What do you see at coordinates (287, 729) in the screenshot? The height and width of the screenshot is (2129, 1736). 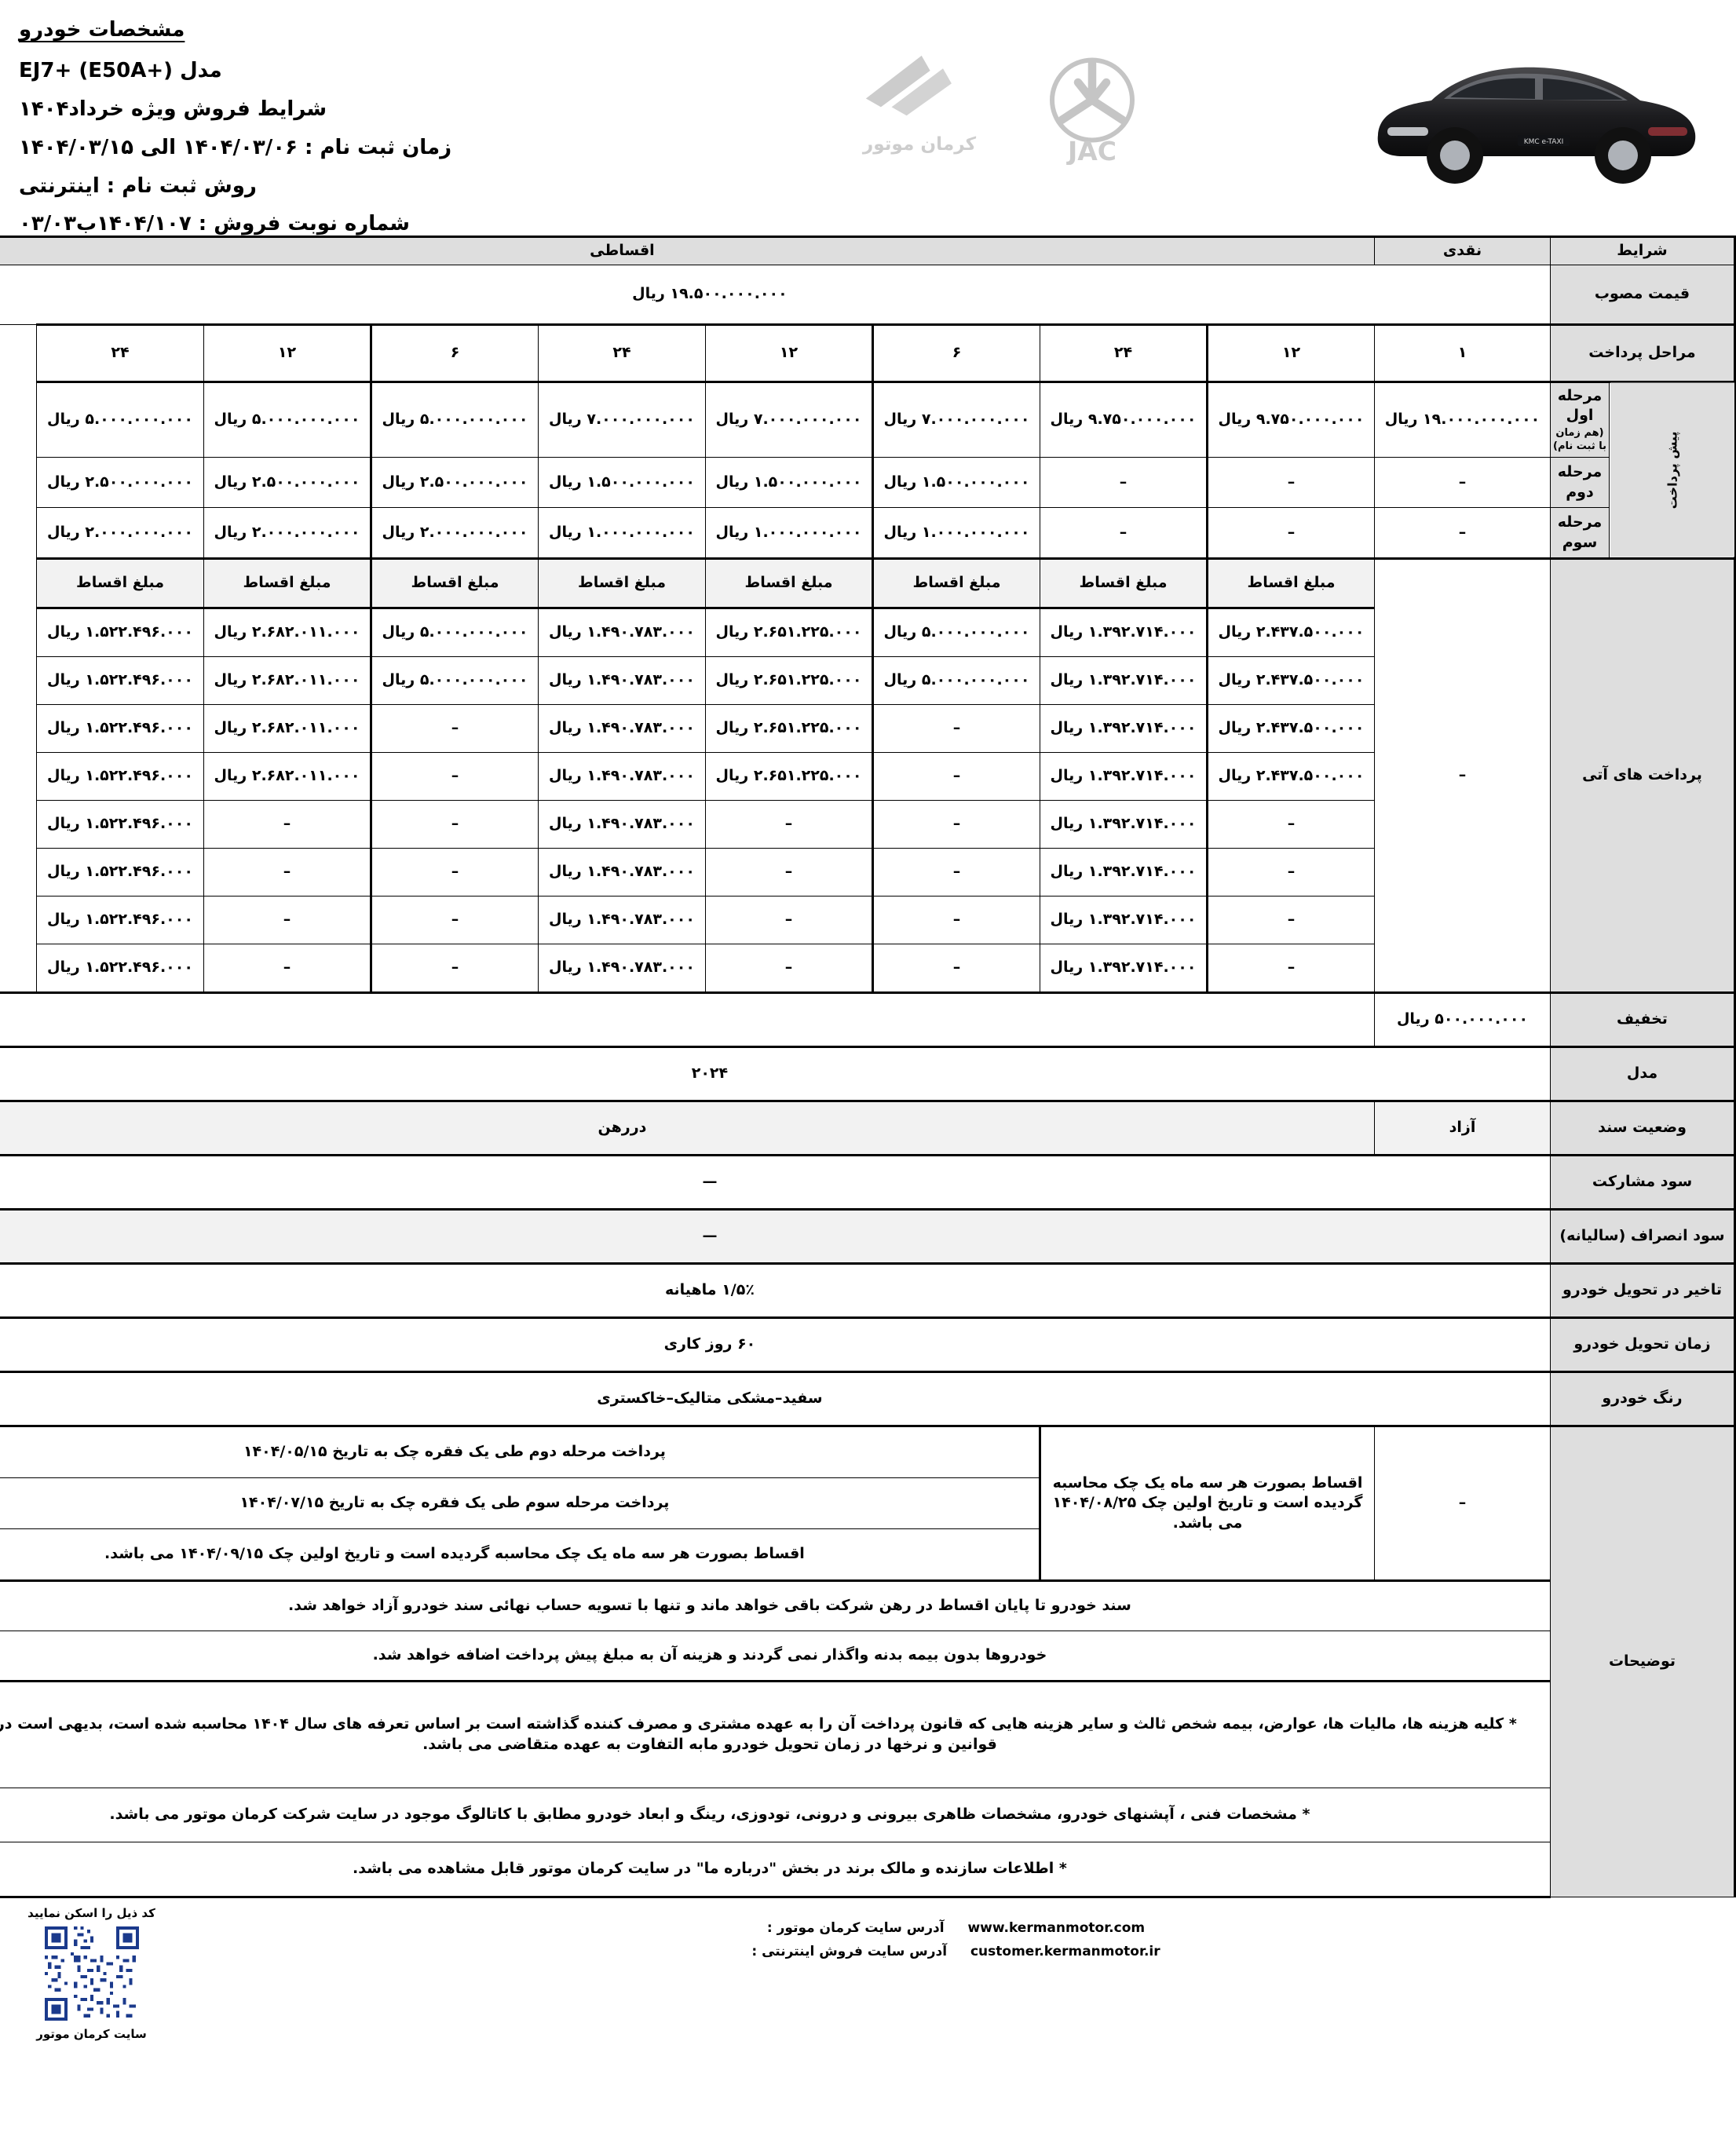 I see `installment-r2-c6: ۲.۶۸۲.۰۱۱.۰۰۰ ریال` at bounding box center [287, 729].